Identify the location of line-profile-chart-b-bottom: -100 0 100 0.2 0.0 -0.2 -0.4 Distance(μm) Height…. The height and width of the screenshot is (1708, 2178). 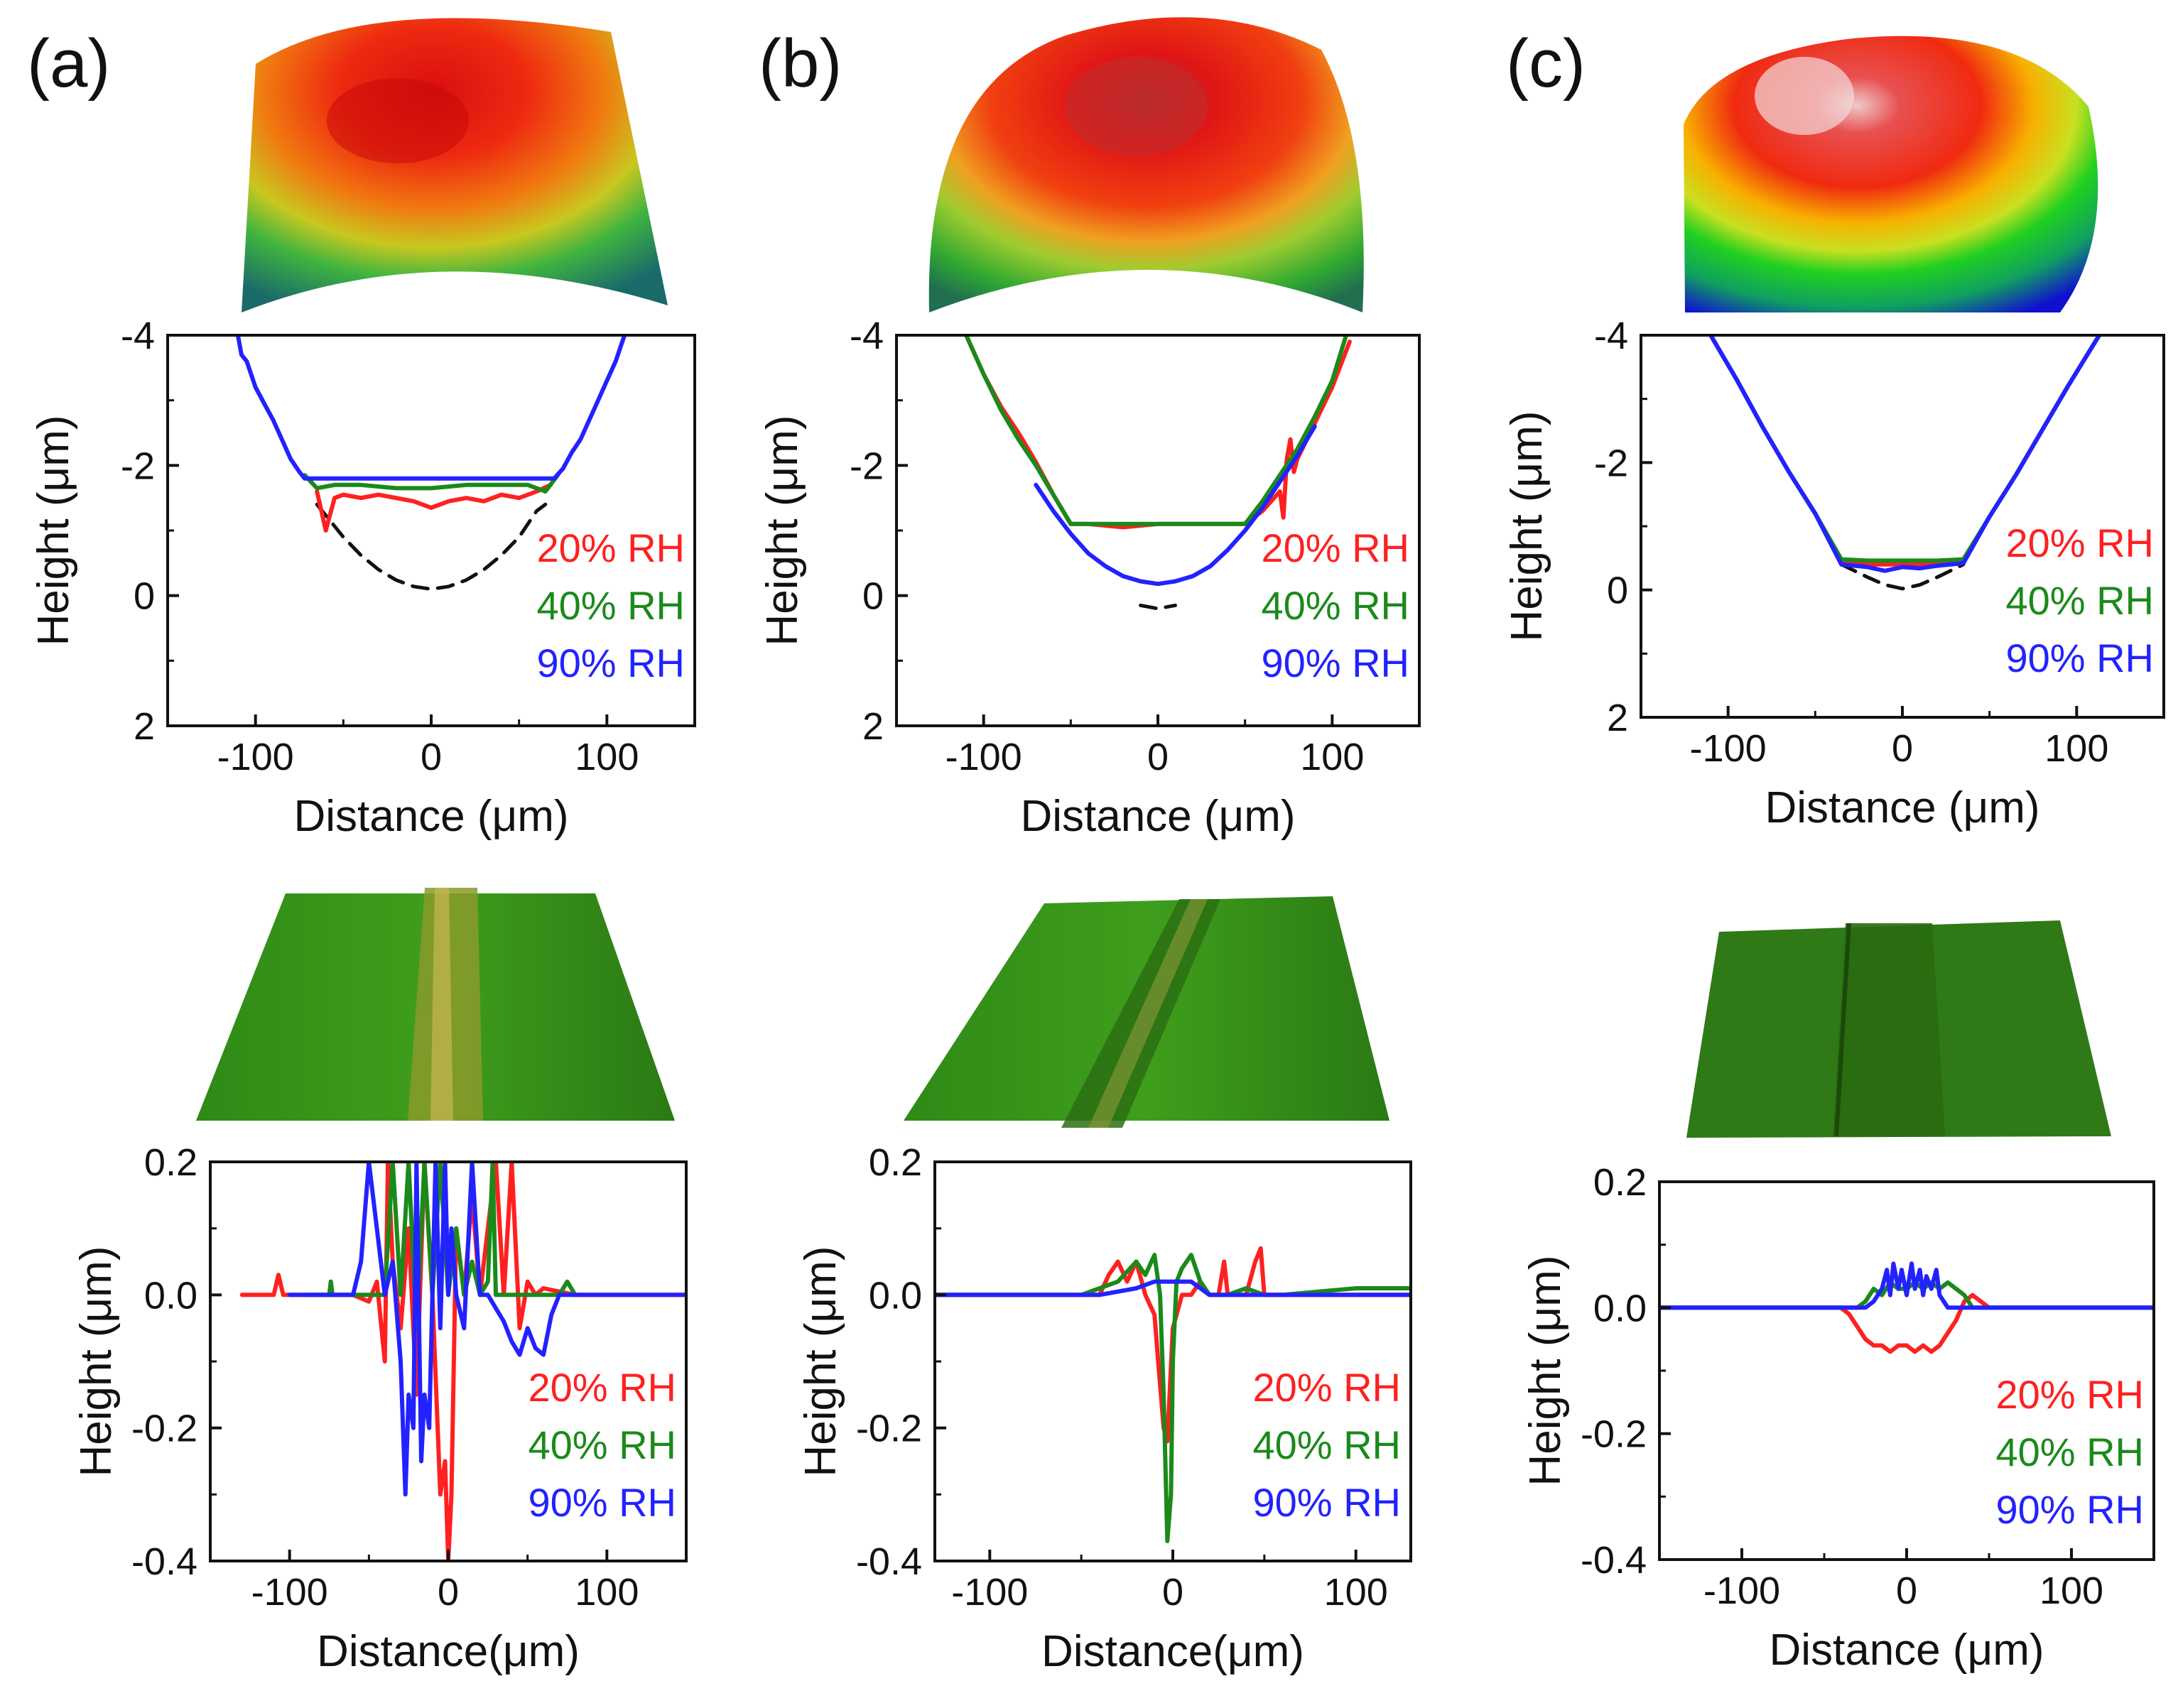
(1104, 1408).